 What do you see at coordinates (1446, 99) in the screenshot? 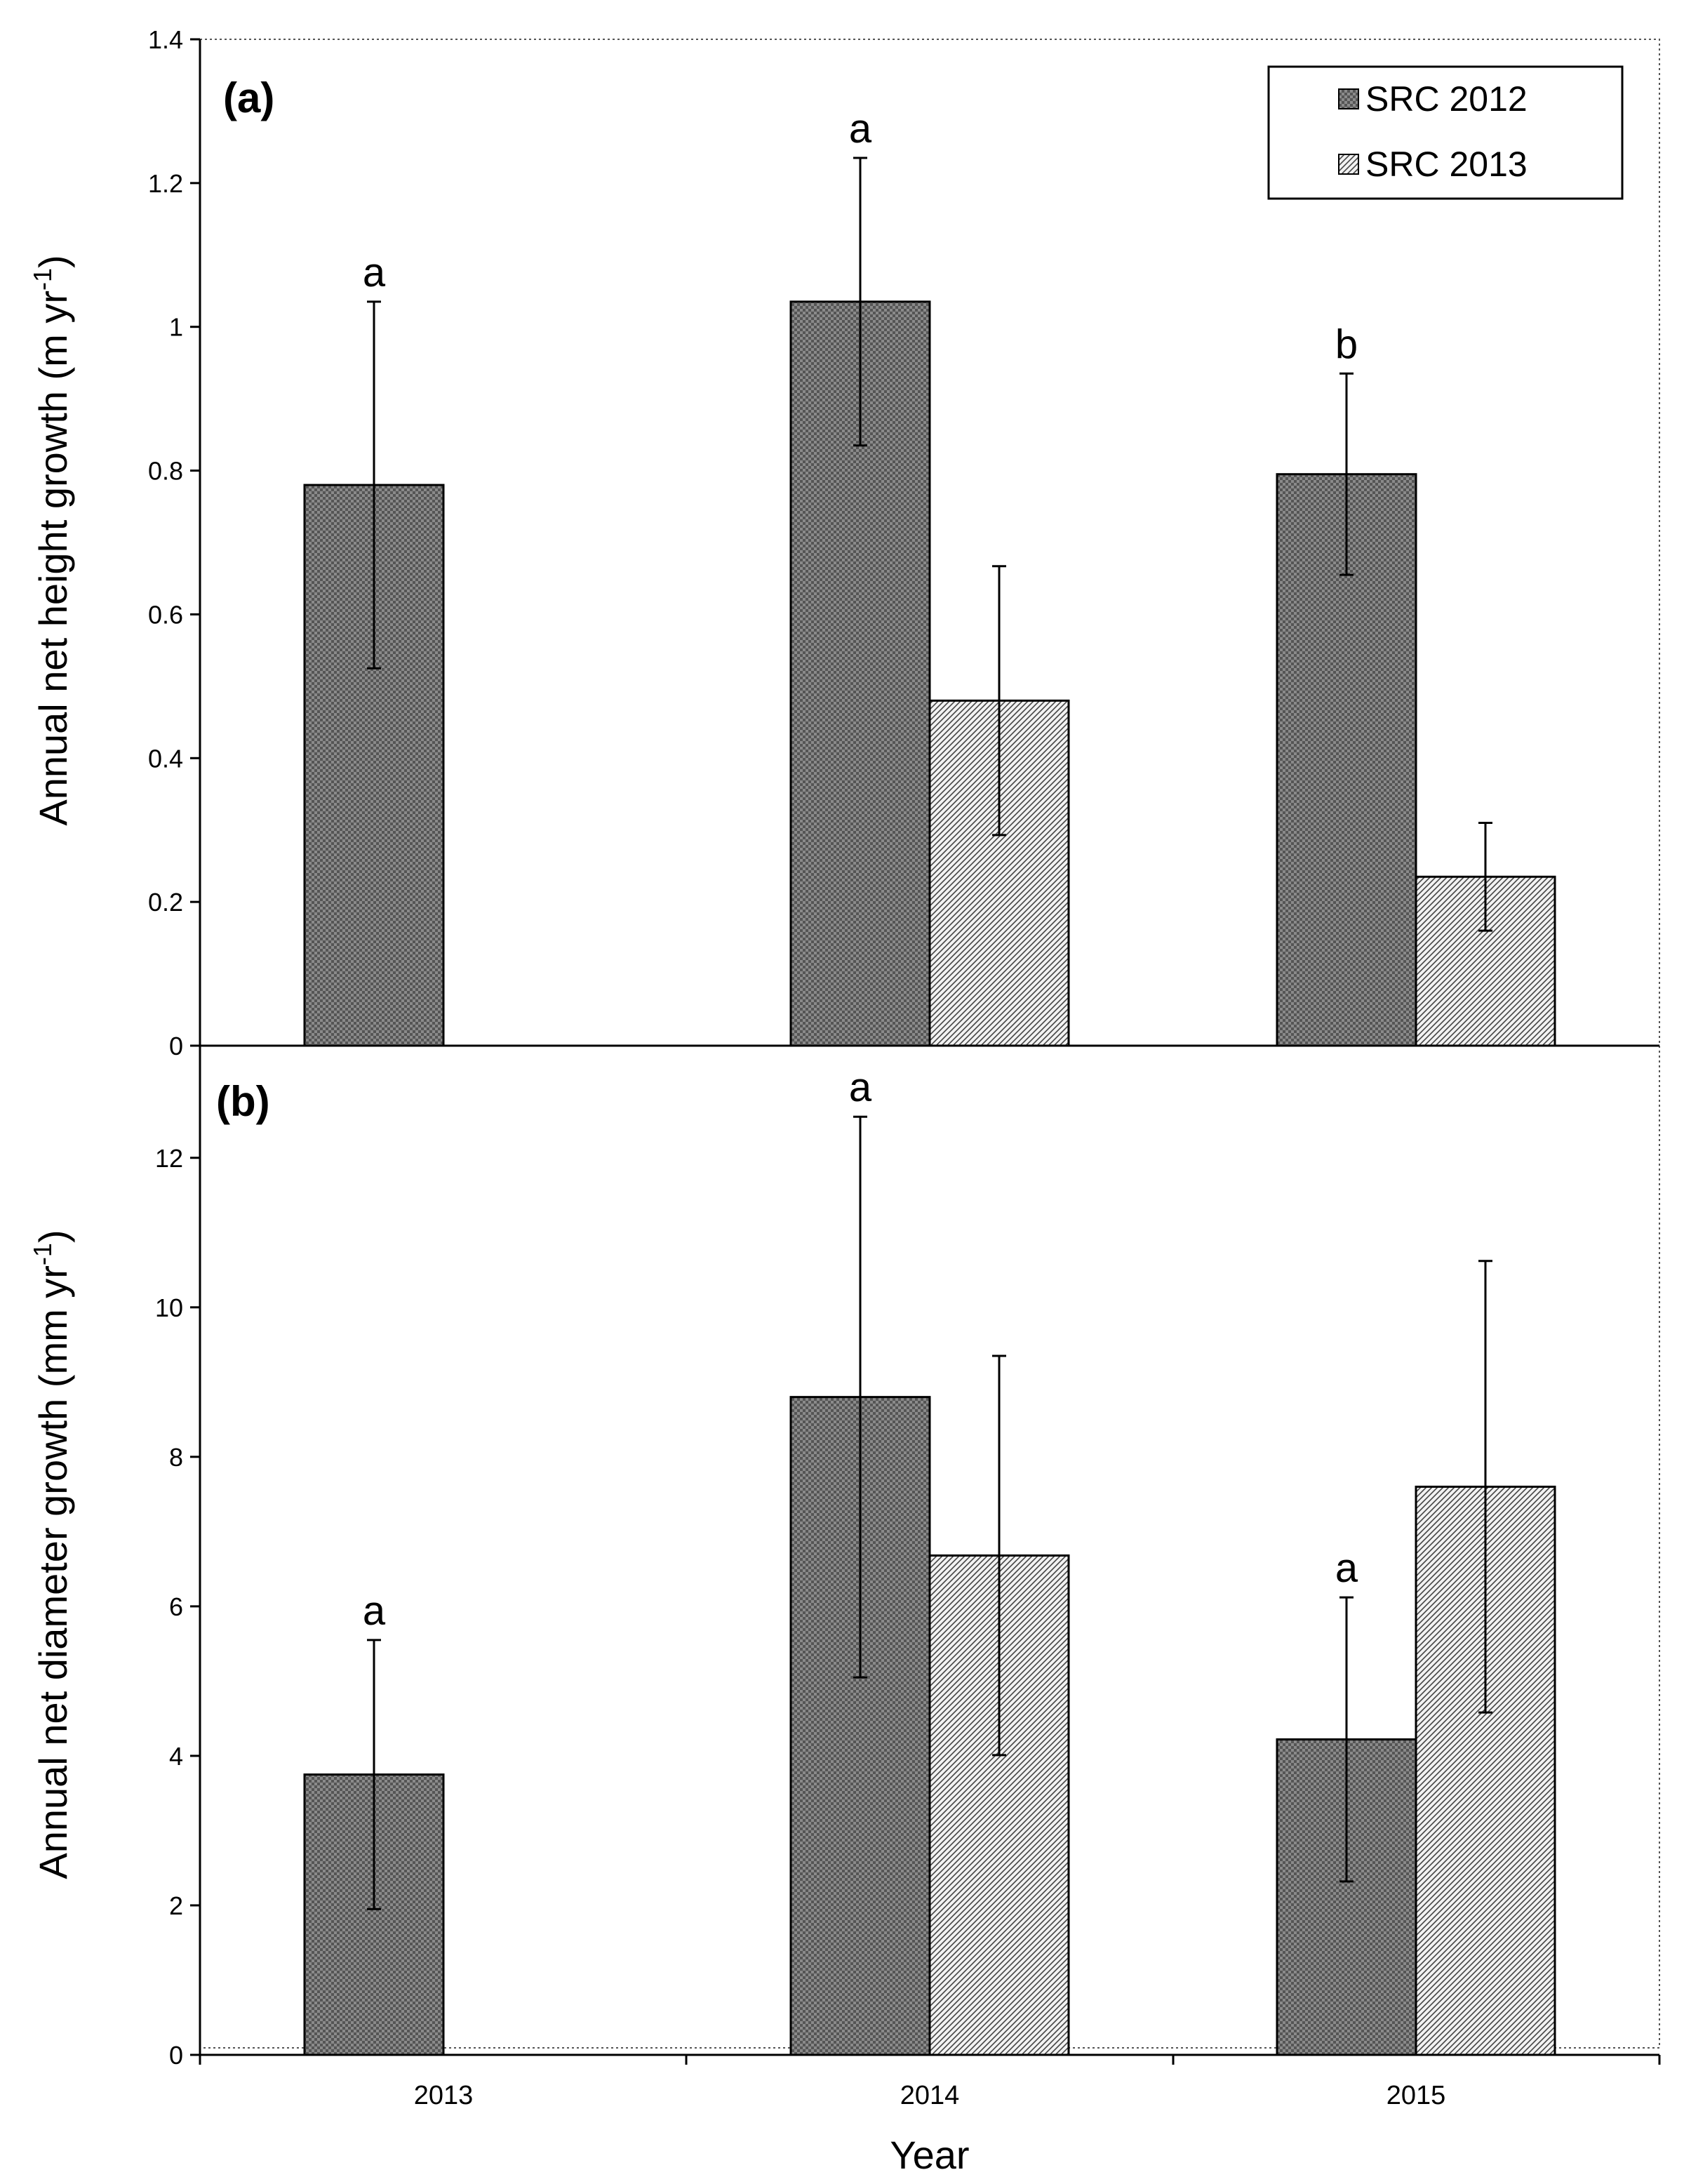
I see `legend-label-src-2012: SRC 2012` at bounding box center [1446, 99].